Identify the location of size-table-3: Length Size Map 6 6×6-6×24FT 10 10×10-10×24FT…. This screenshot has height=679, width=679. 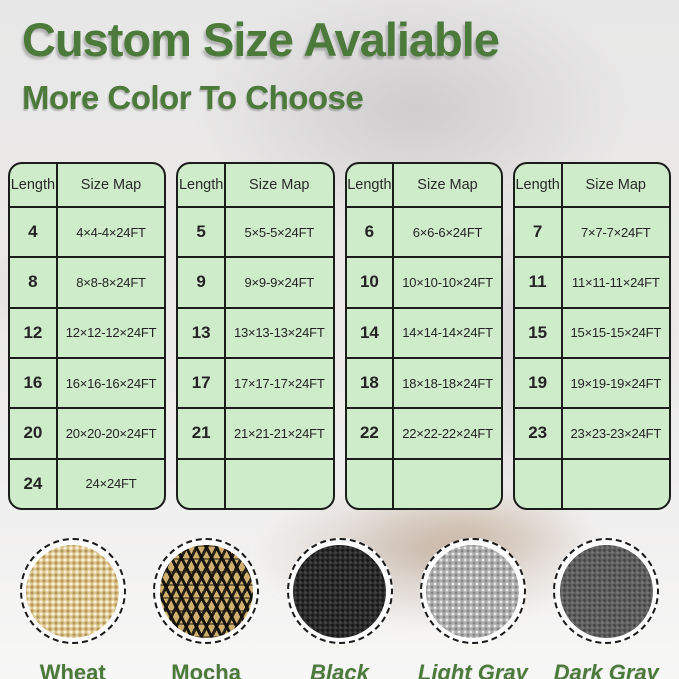
(423, 336).